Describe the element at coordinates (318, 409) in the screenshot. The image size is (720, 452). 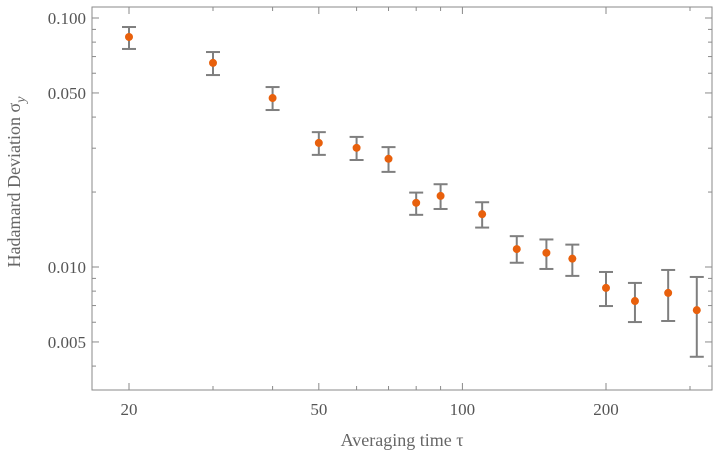
I see `x-tick-label: 50` at that location.